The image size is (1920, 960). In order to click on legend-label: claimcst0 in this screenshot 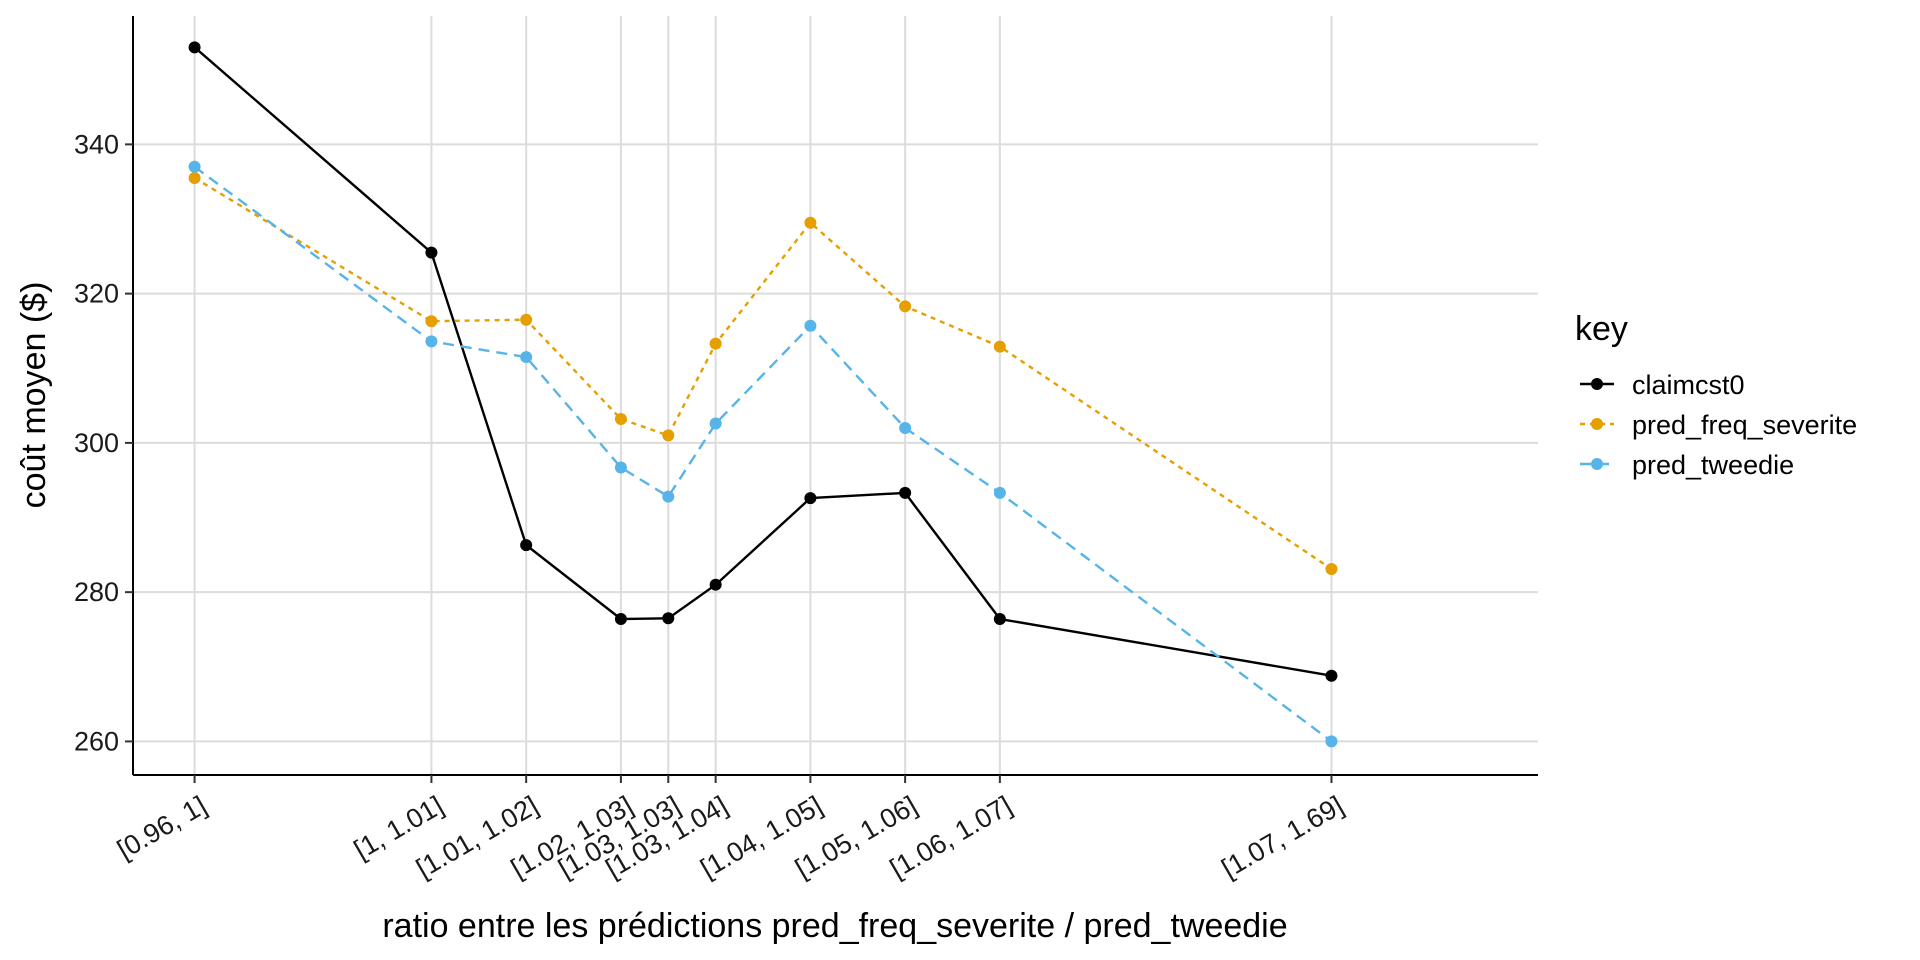, I will do `click(1688, 385)`.